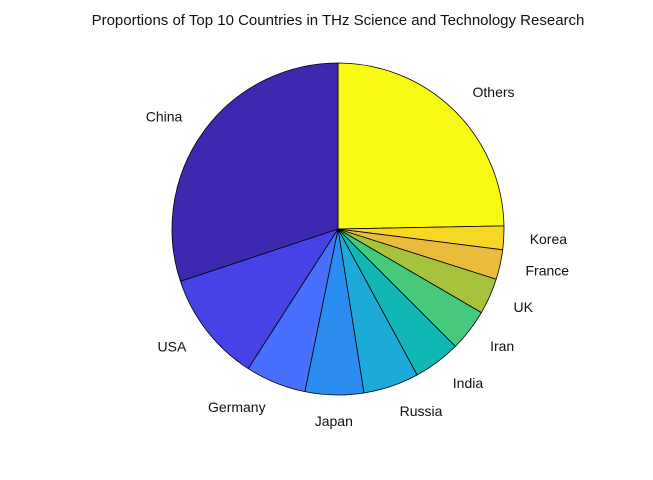 This screenshot has width=653, height=480. I want to click on pie-label-korea: Korea, so click(549, 239).